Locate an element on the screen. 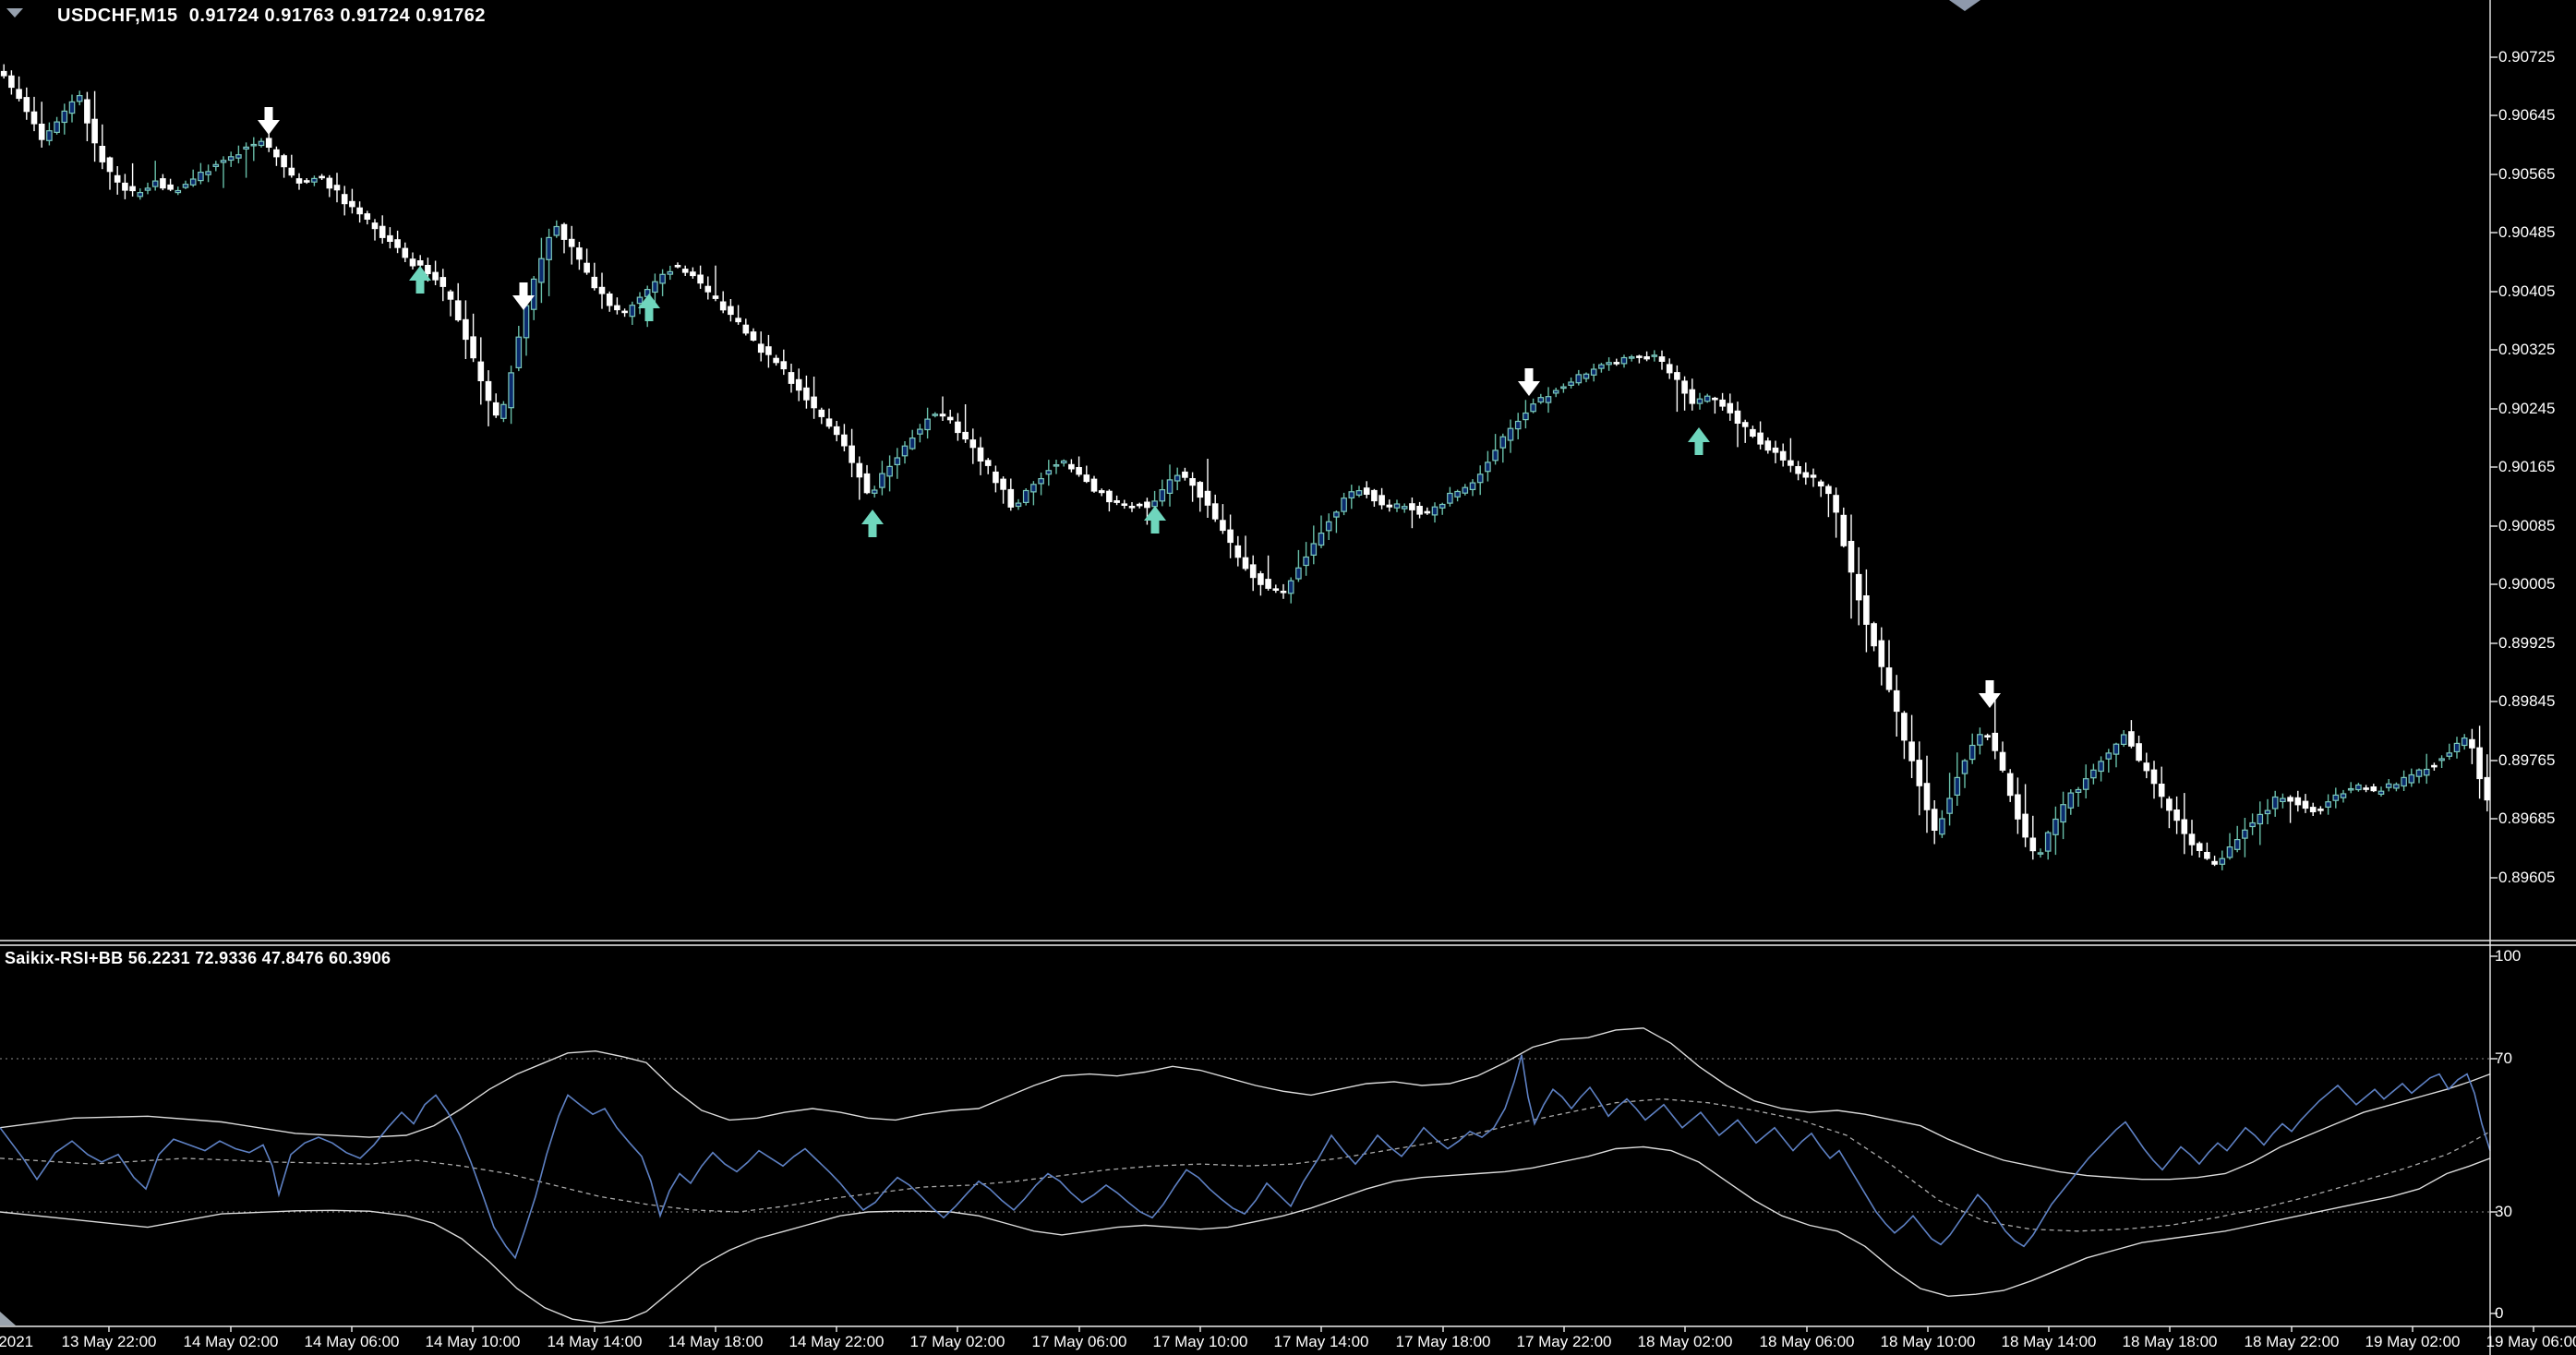 The height and width of the screenshot is (1355, 2576). time-label: 17 May 10:00 is located at coordinates (1200, 1341).